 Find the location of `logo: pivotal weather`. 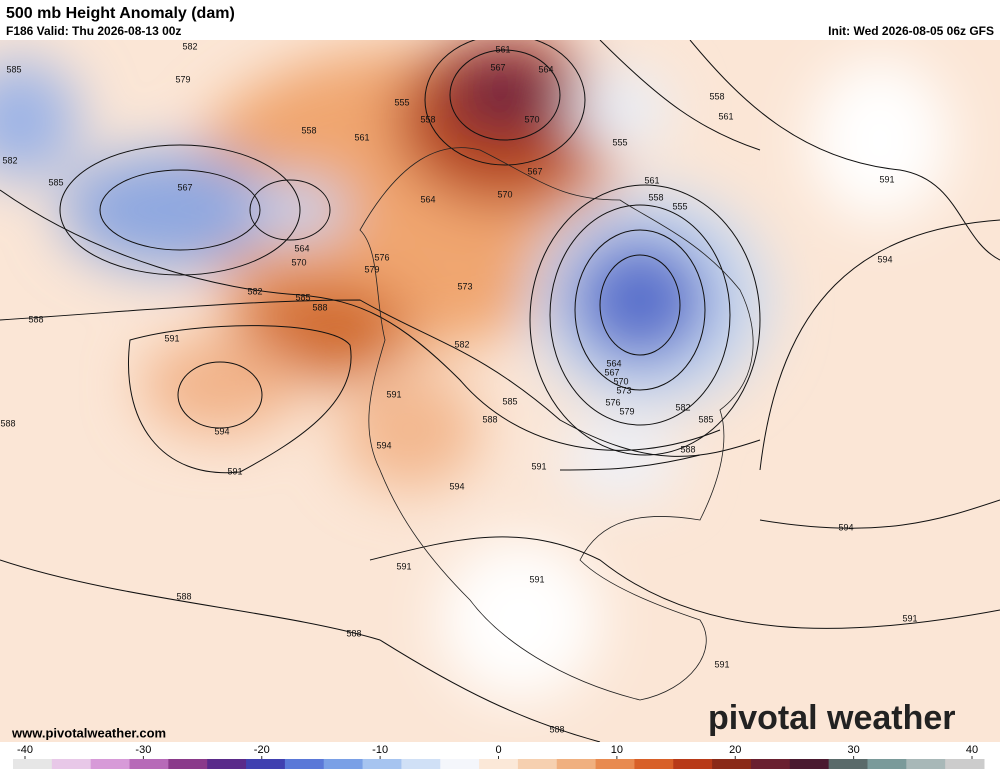

logo: pivotal weather is located at coordinates (832, 718).